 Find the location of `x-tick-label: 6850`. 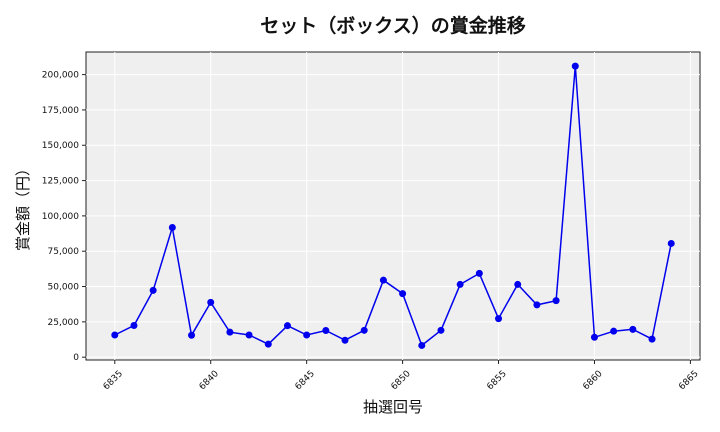

x-tick-label: 6850 is located at coordinates (401, 380).